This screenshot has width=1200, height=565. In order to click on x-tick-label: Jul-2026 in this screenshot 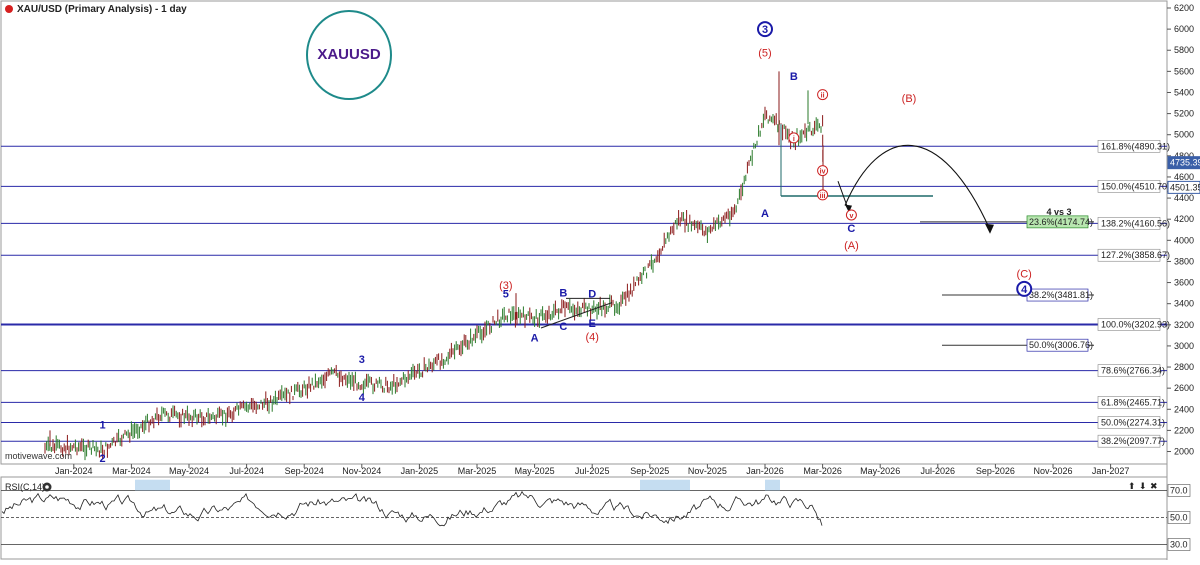, I will do `click(938, 471)`.